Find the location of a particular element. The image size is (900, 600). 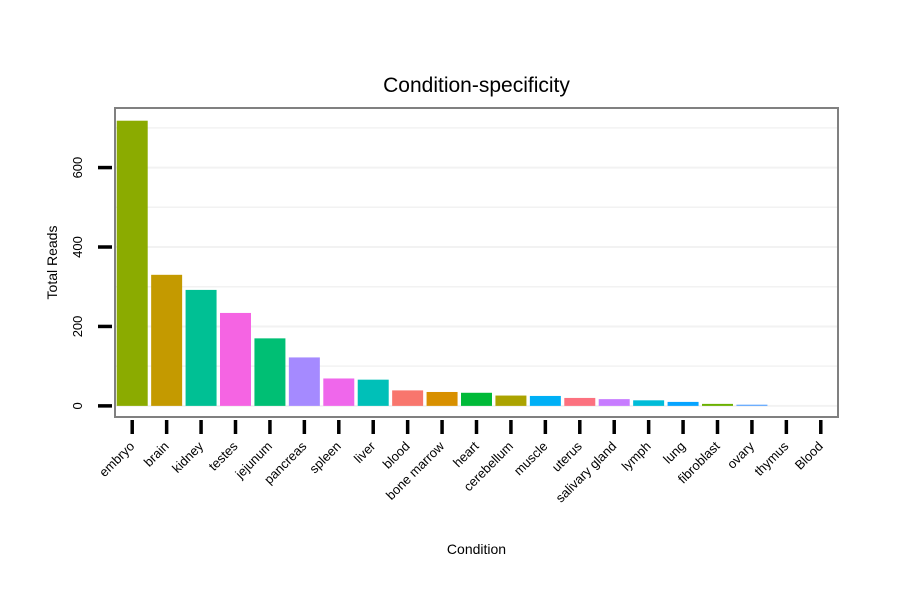

x-tick-label: lymph is located at coordinates (636, 456).